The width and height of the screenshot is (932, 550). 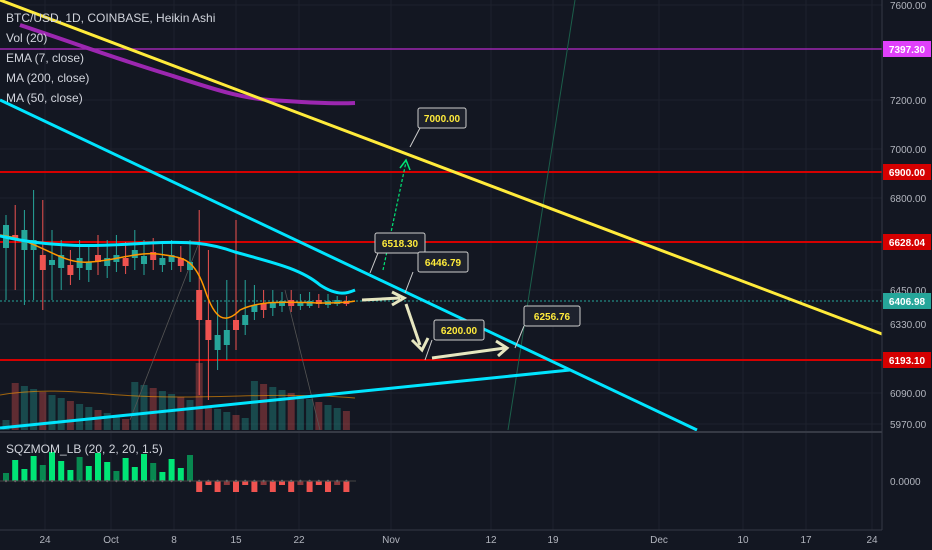 I want to click on callout-6256: 6256.76, so click(x=552, y=317).